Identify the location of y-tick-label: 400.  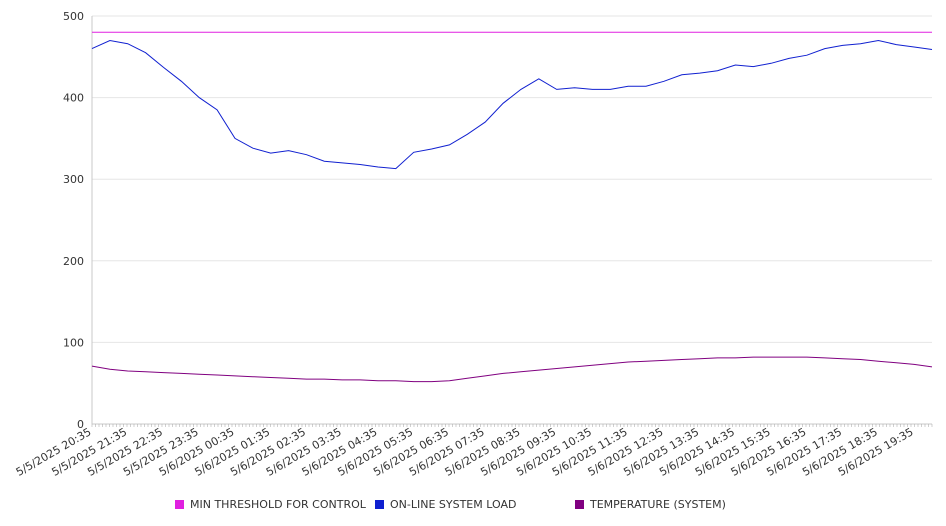
(73, 98).